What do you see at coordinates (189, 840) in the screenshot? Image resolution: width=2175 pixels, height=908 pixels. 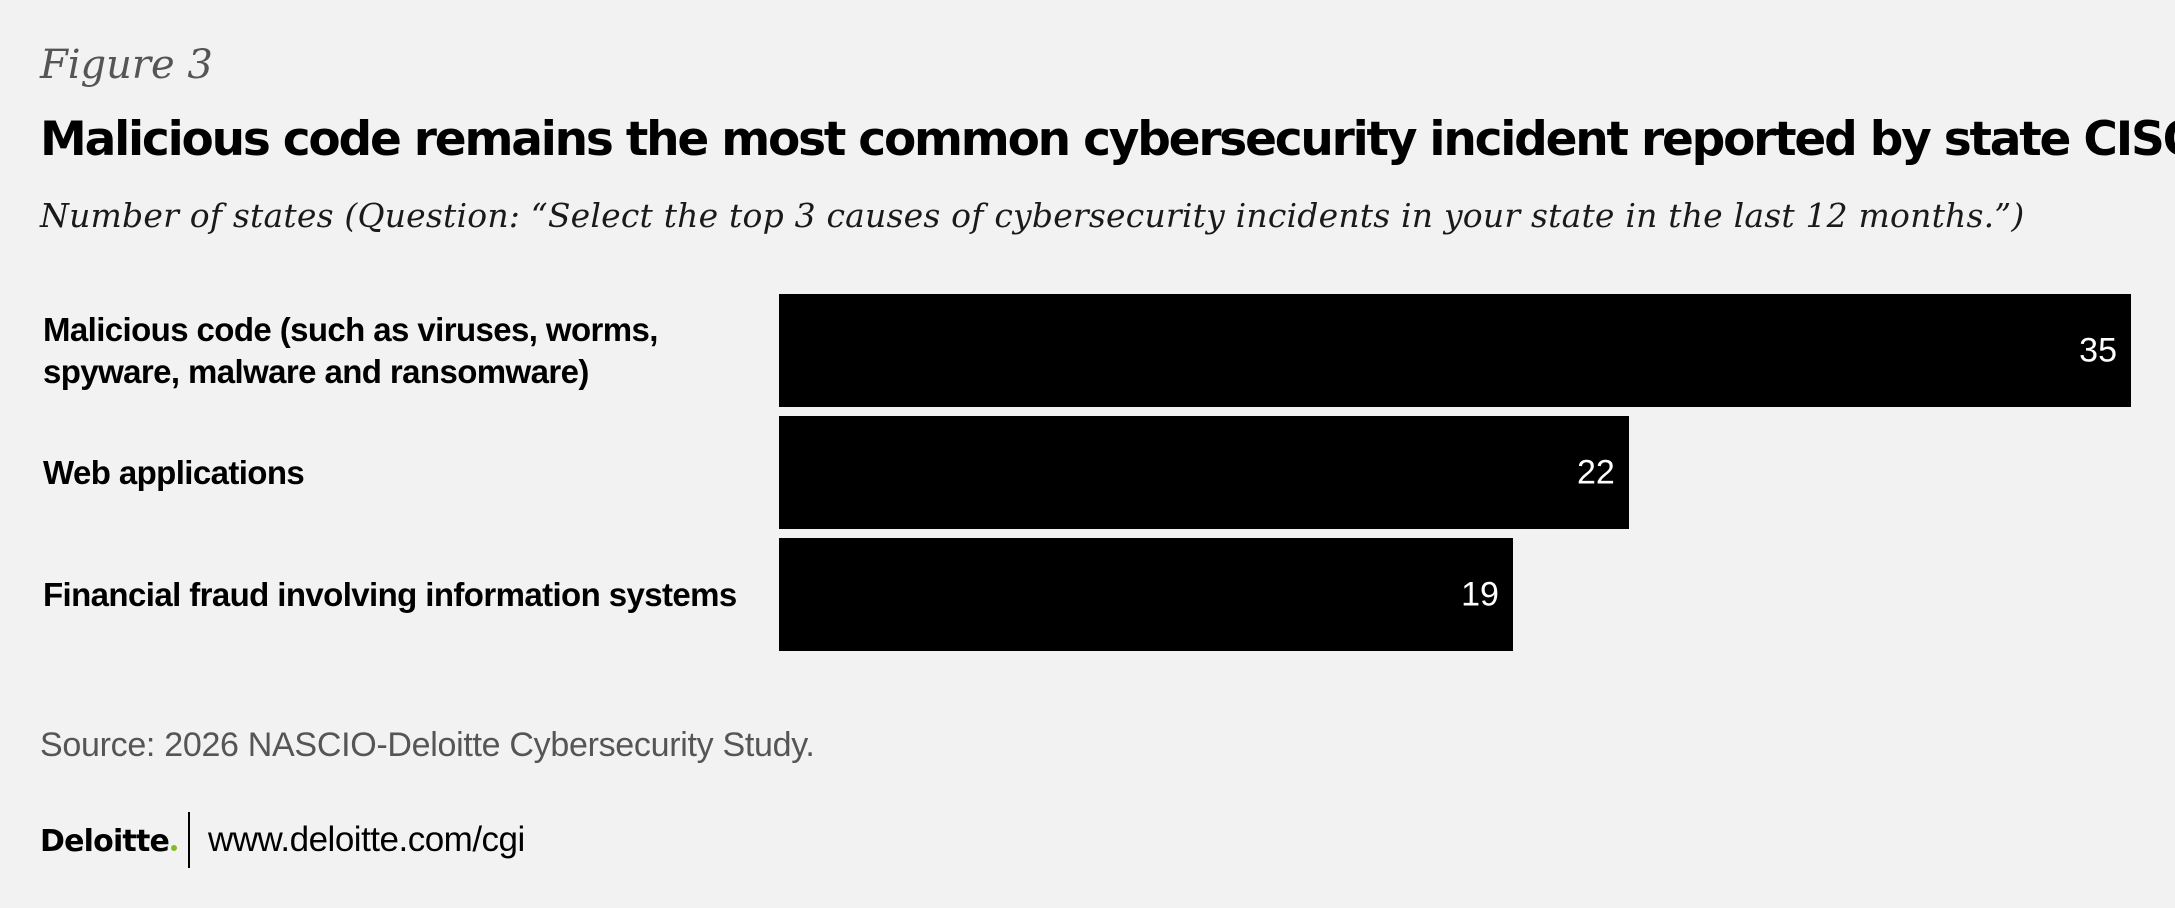 I see `footer-divider` at bounding box center [189, 840].